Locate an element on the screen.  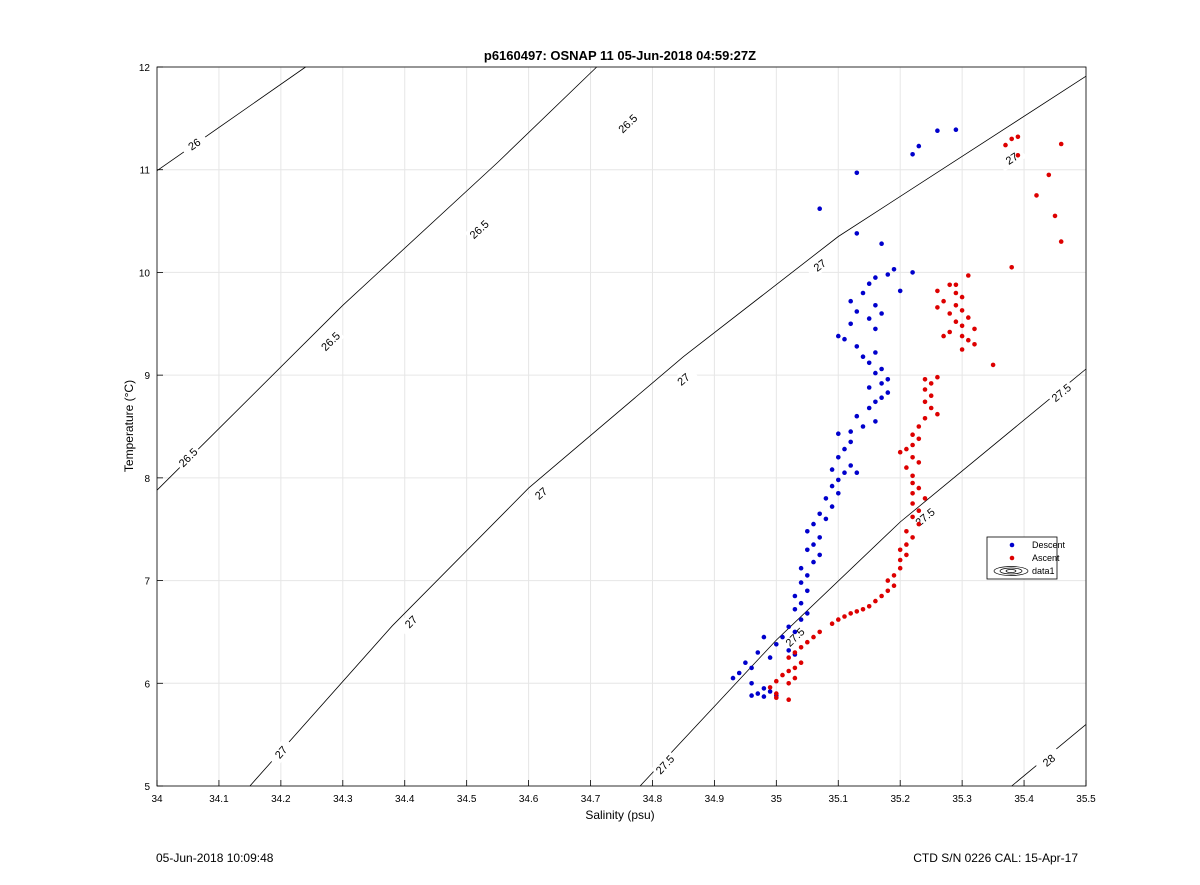
legend: Descent Ascent data1 is located at coordinates (1026, 558).